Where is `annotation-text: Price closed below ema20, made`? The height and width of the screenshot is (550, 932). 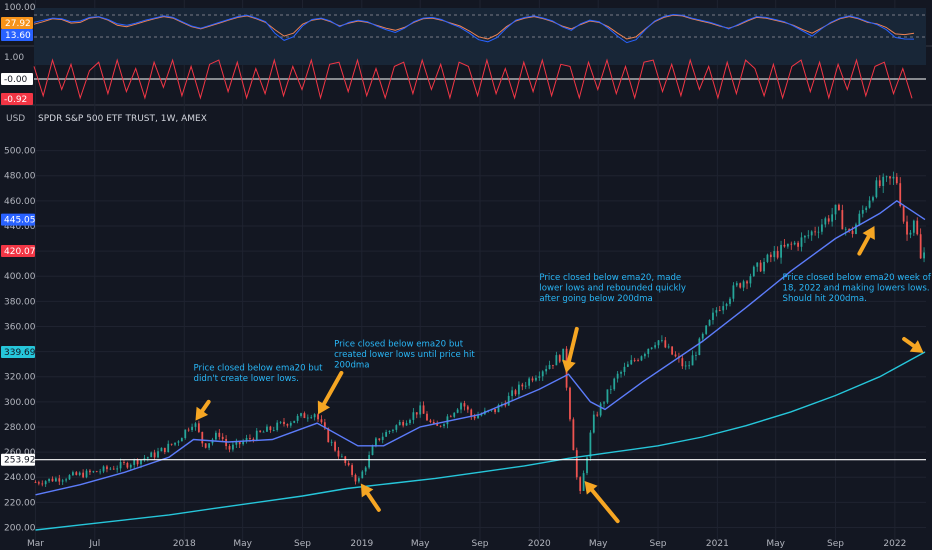 annotation-text: Price closed below ema20, made is located at coordinates (610, 278).